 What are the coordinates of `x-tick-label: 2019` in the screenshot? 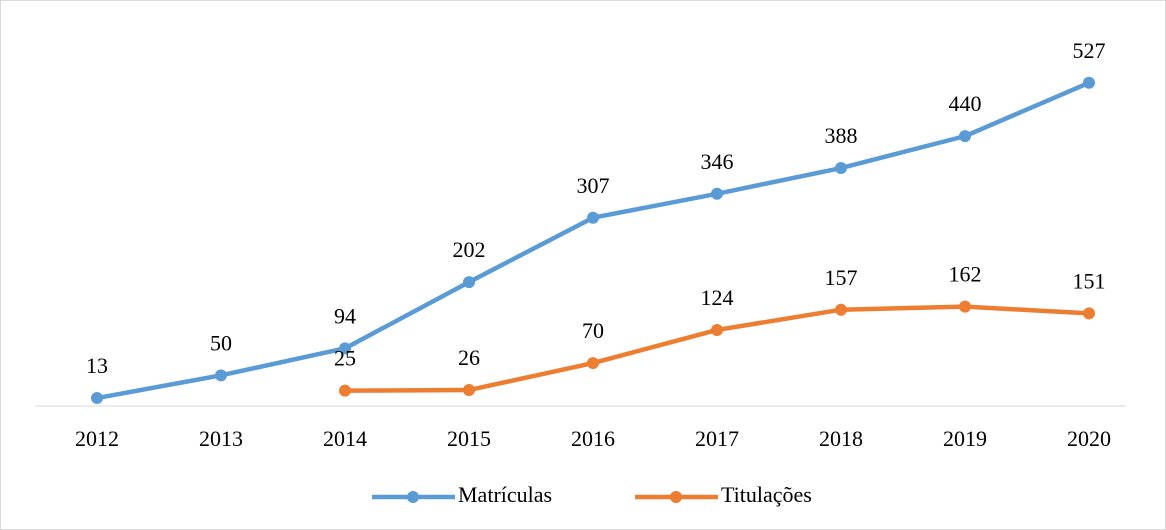 It's located at (965, 438).